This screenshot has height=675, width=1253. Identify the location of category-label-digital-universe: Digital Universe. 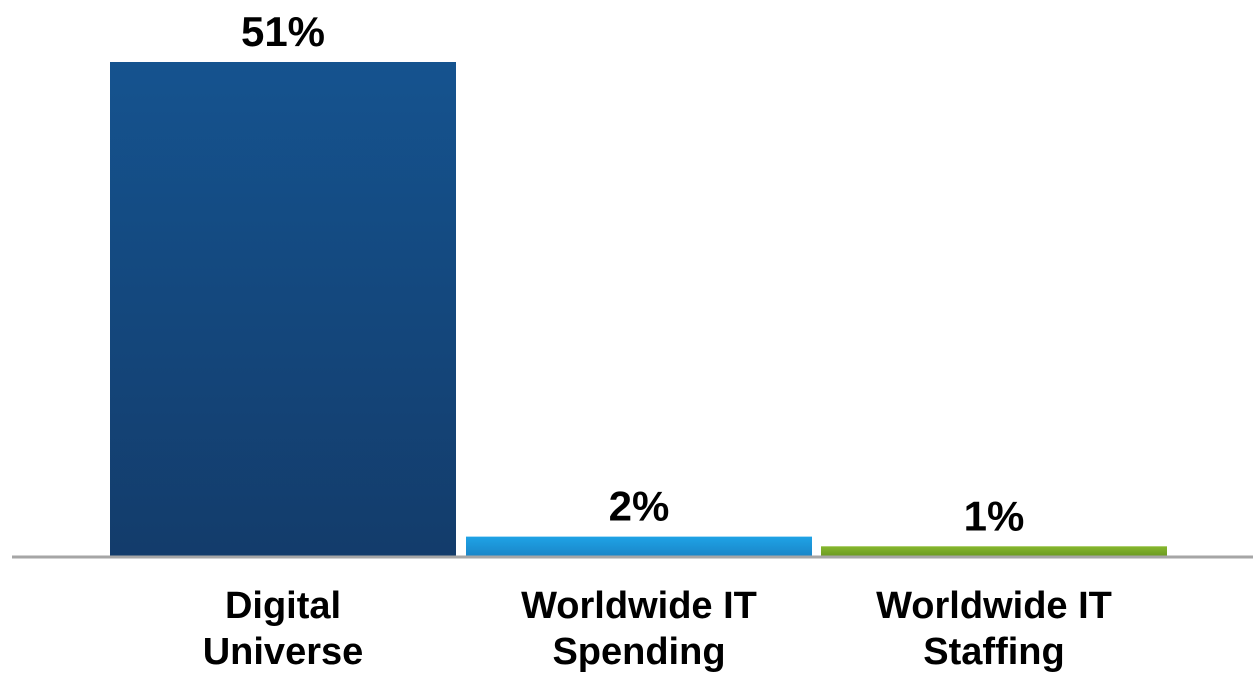
(283, 629).